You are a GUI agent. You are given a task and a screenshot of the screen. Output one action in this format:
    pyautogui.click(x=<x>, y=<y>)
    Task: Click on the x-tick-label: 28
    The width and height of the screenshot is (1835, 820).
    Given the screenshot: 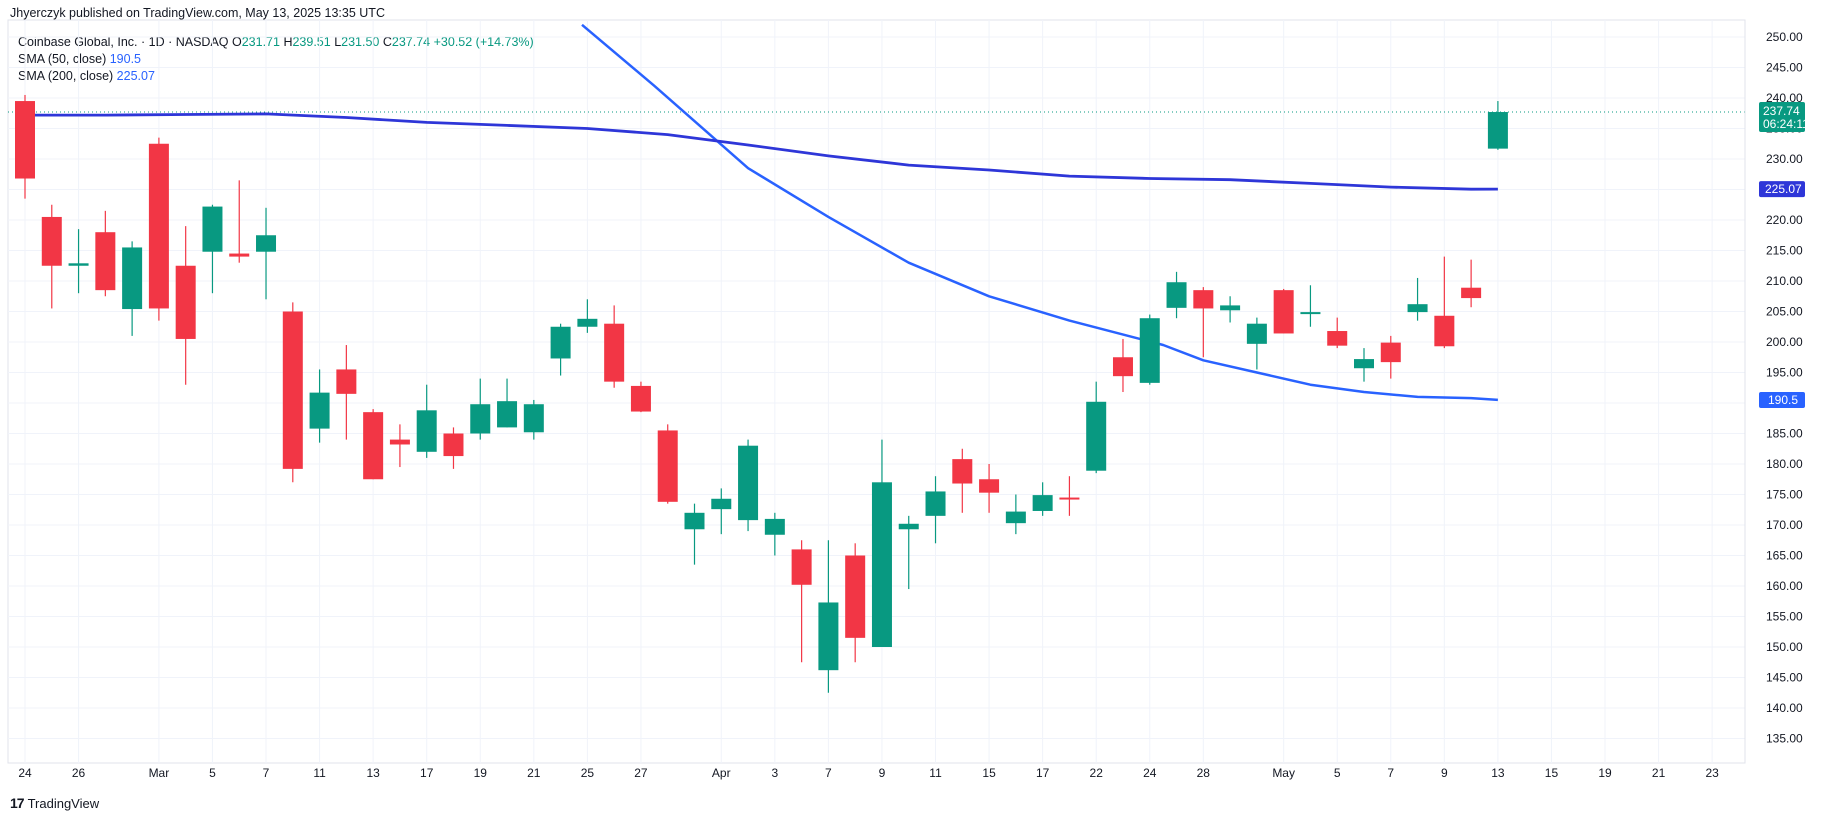 What is the action you would take?
    pyautogui.click(x=1204, y=773)
    